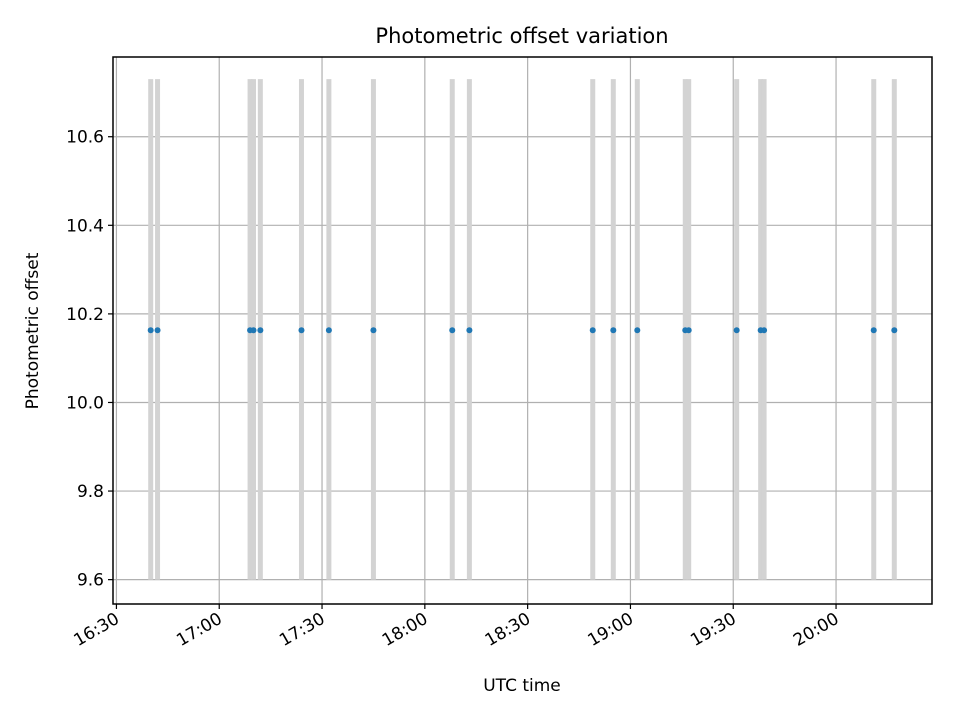  Describe the element at coordinates (89, 359) in the screenshot. I see `y-axis-ticks: 9.6 9.8 10.0 10.2 10.4 10.6` at that location.